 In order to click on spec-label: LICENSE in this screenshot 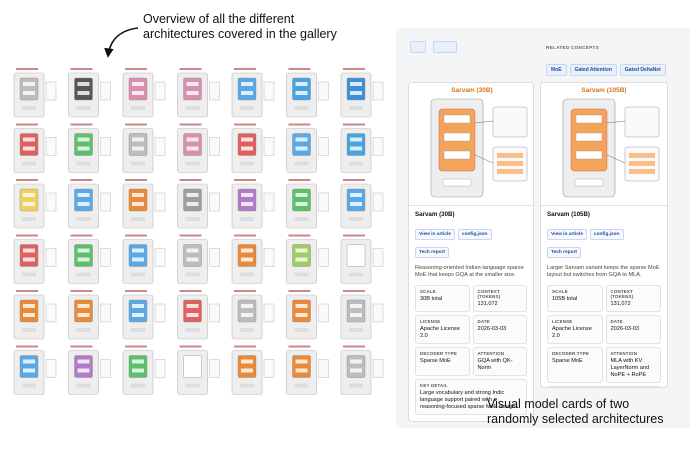, I will do `click(562, 321)`.